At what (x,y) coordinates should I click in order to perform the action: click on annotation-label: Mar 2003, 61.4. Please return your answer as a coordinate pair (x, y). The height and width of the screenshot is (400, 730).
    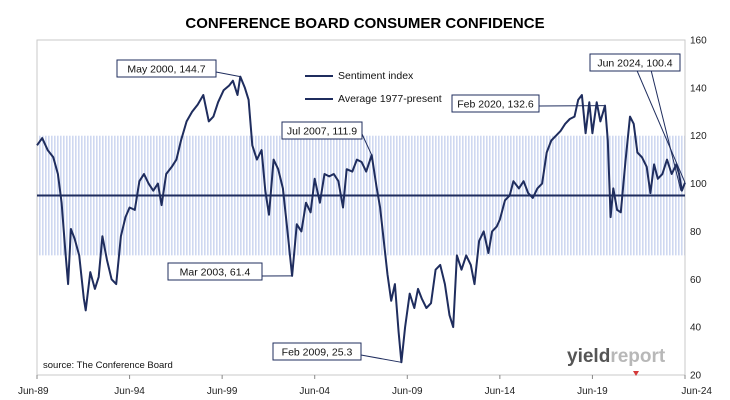
    Looking at the image, I should click on (215, 273).